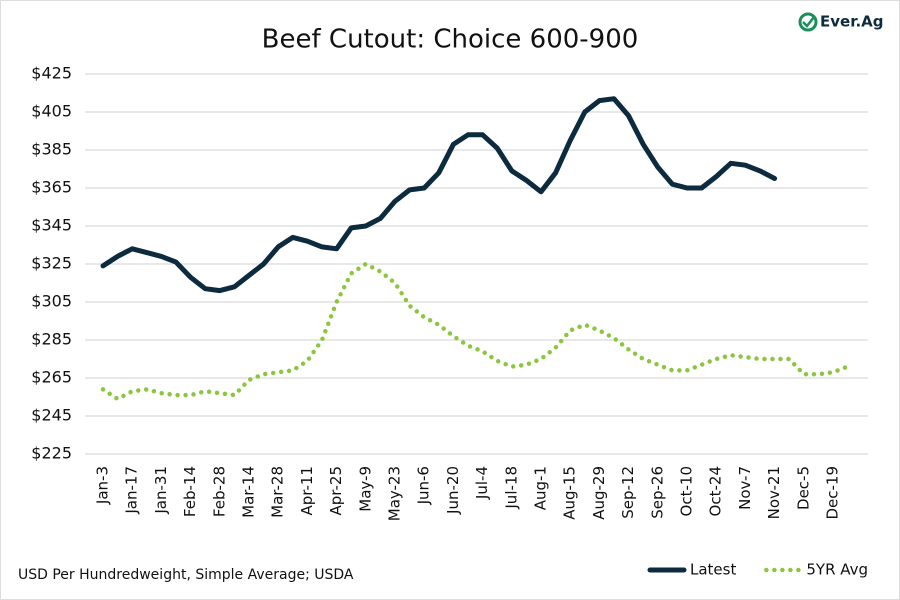 The image size is (900, 600). What do you see at coordinates (161, 490) in the screenshot?
I see `x-tick-label: Jan-31` at bounding box center [161, 490].